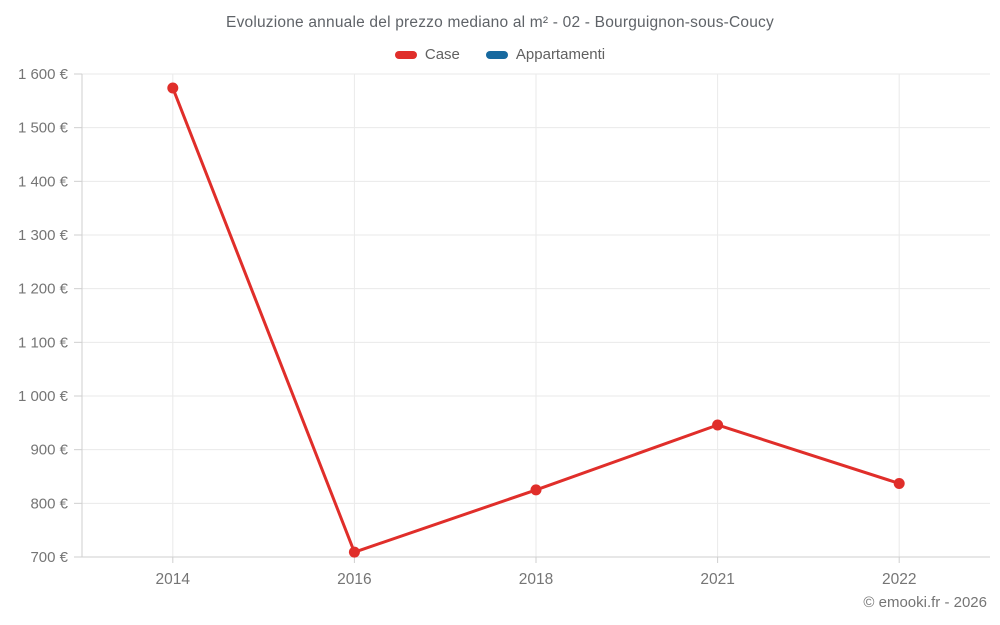  What do you see at coordinates (43, 181) in the screenshot?
I see `y-tick-label: 1 400 €` at bounding box center [43, 181].